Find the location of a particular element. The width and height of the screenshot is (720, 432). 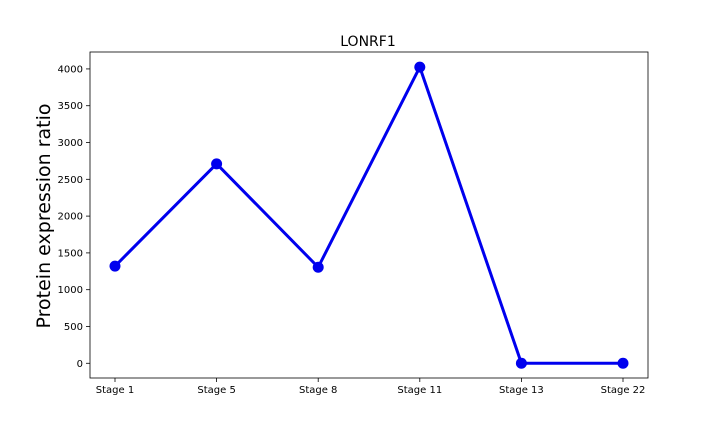

y-tick-label: 0 is located at coordinates (80, 364).